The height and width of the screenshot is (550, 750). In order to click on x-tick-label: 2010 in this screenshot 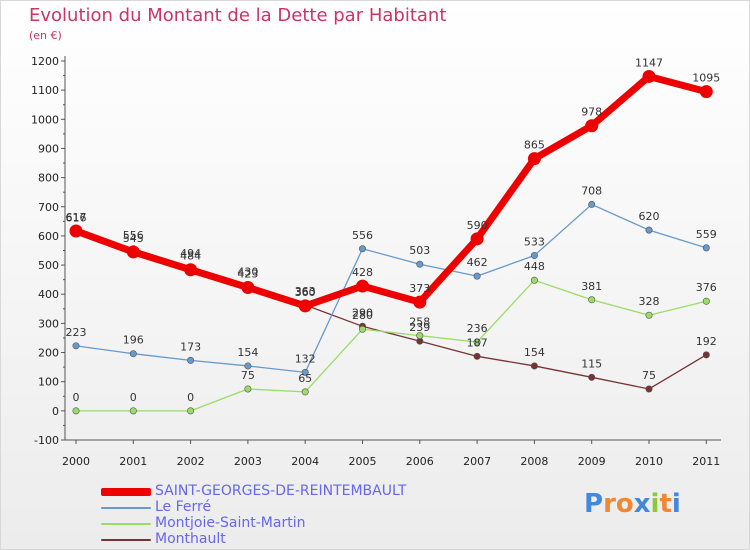, I will do `click(649, 461)`.